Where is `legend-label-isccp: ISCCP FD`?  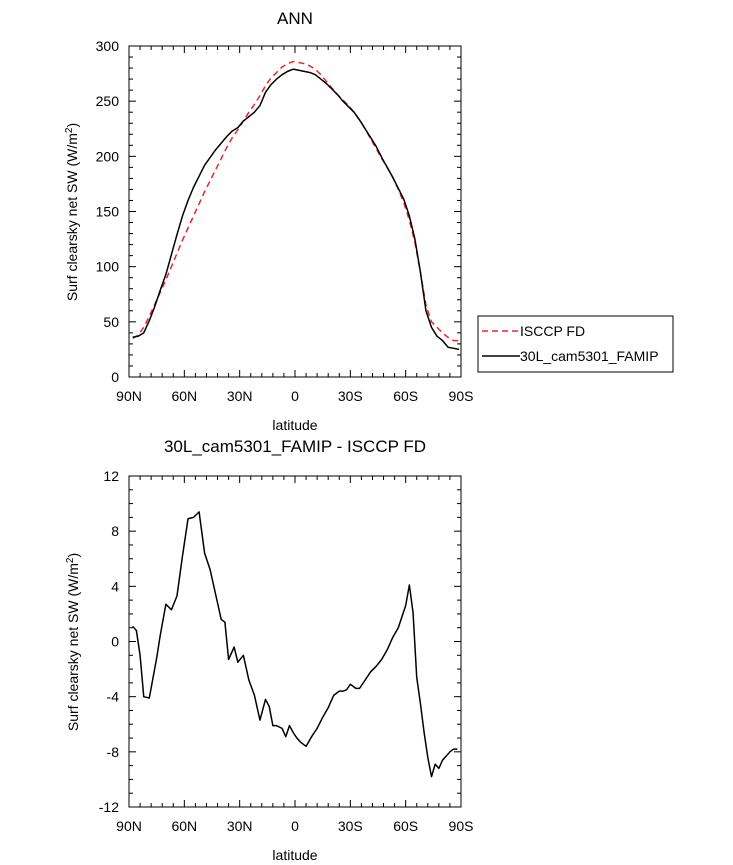
legend-label-isccp: ISCCP FD is located at coordinates (552, 331).